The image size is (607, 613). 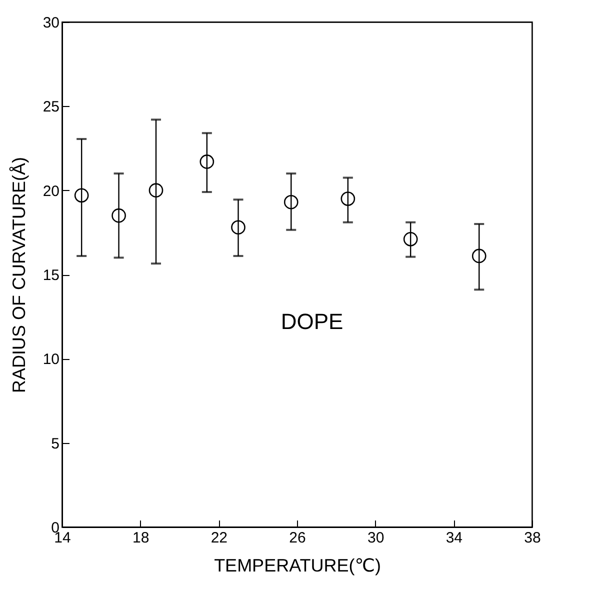 What do you see at coordinates (375, 538) in the screenshot?
I see `x-tick-label: 30` at bounding box center [375, 538].